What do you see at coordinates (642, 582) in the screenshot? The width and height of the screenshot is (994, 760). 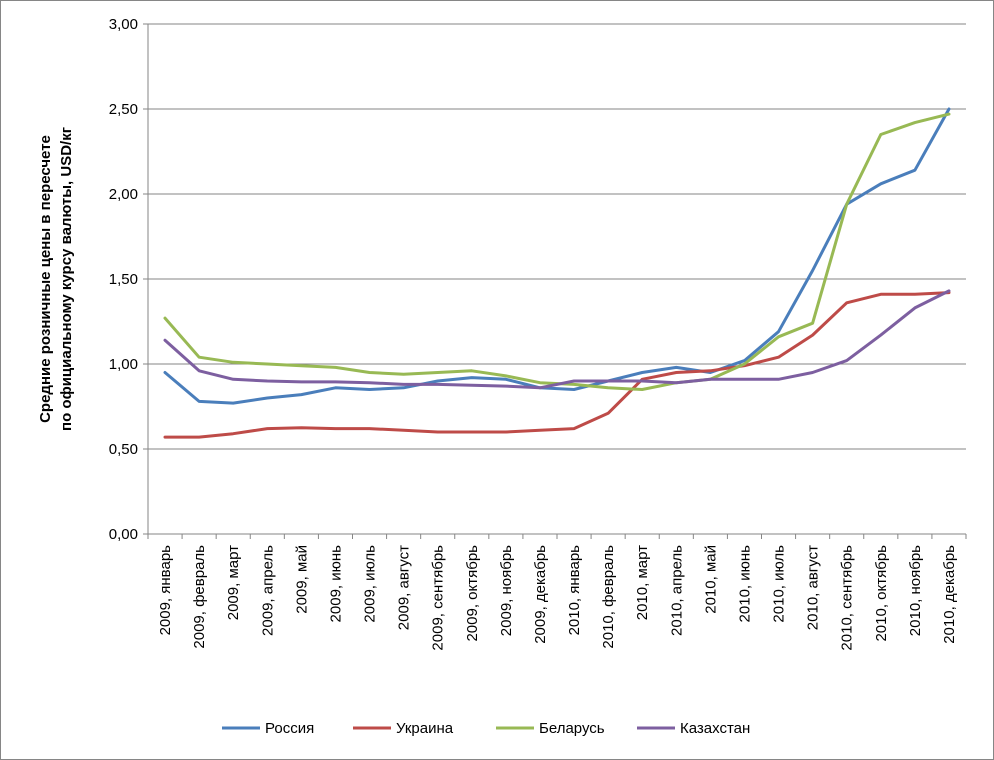 I see `x-tick-label: 2010, март` at bounding box center [642, 582].